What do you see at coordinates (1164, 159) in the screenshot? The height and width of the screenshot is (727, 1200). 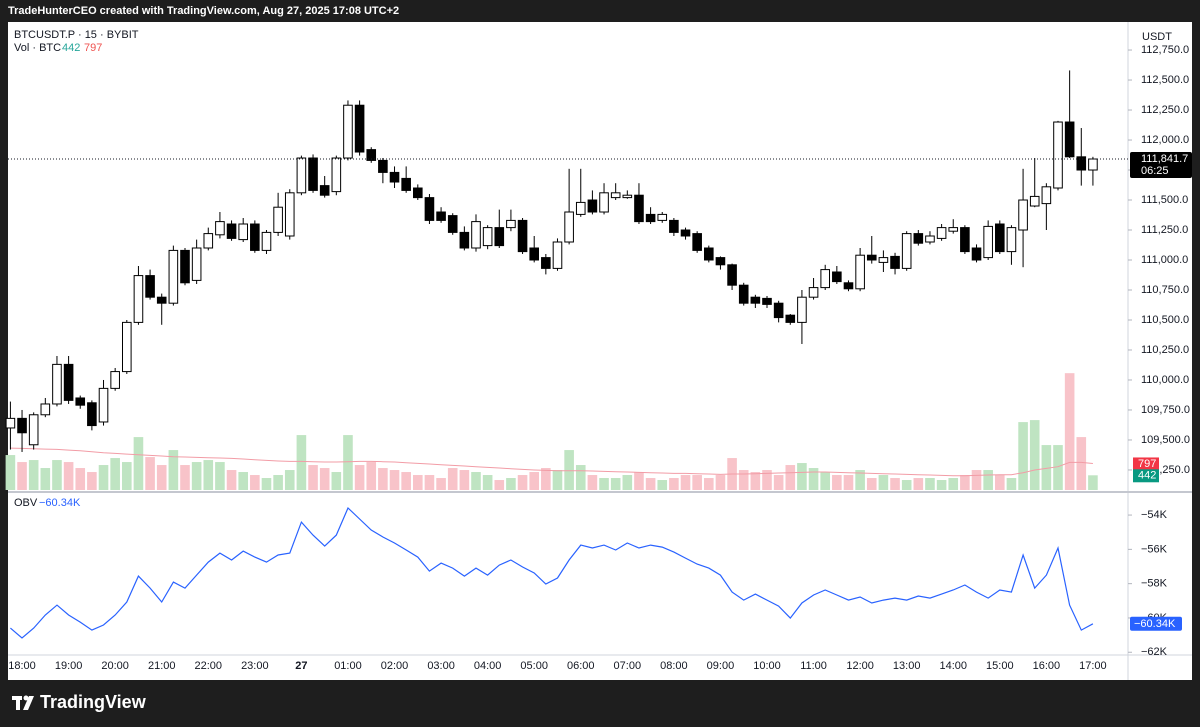 I see `last-price-label: 111,841.7` at bounding box center [1164, 159].